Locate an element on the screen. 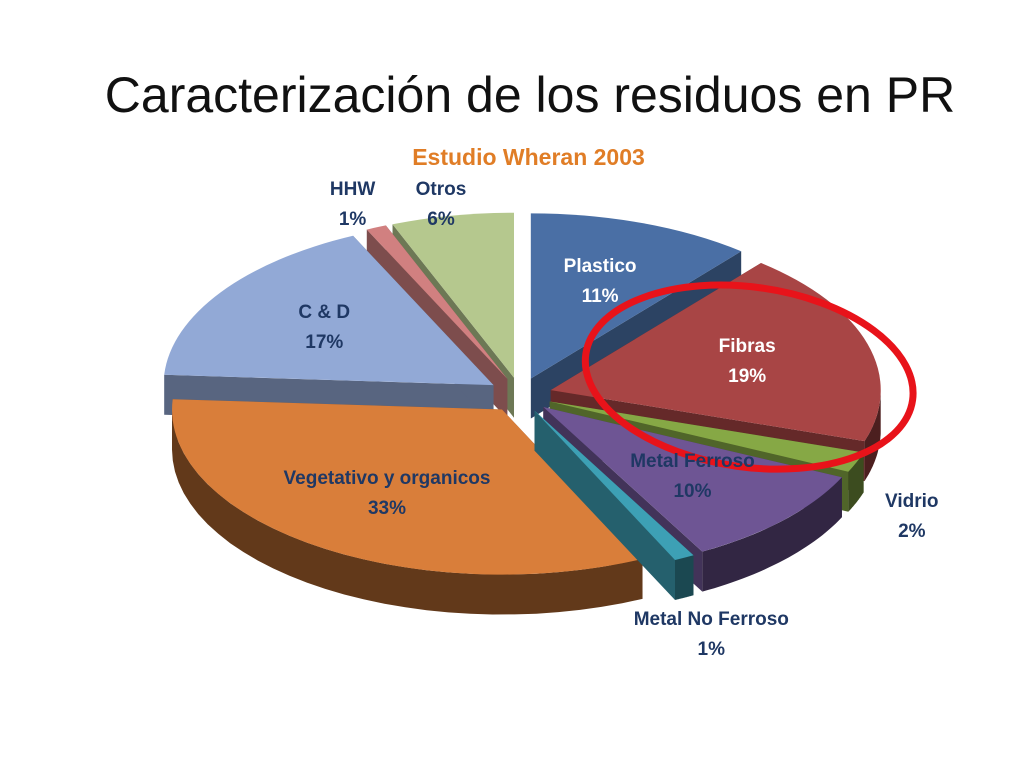  highlight-ellipse is located at coordinates (749, 377).